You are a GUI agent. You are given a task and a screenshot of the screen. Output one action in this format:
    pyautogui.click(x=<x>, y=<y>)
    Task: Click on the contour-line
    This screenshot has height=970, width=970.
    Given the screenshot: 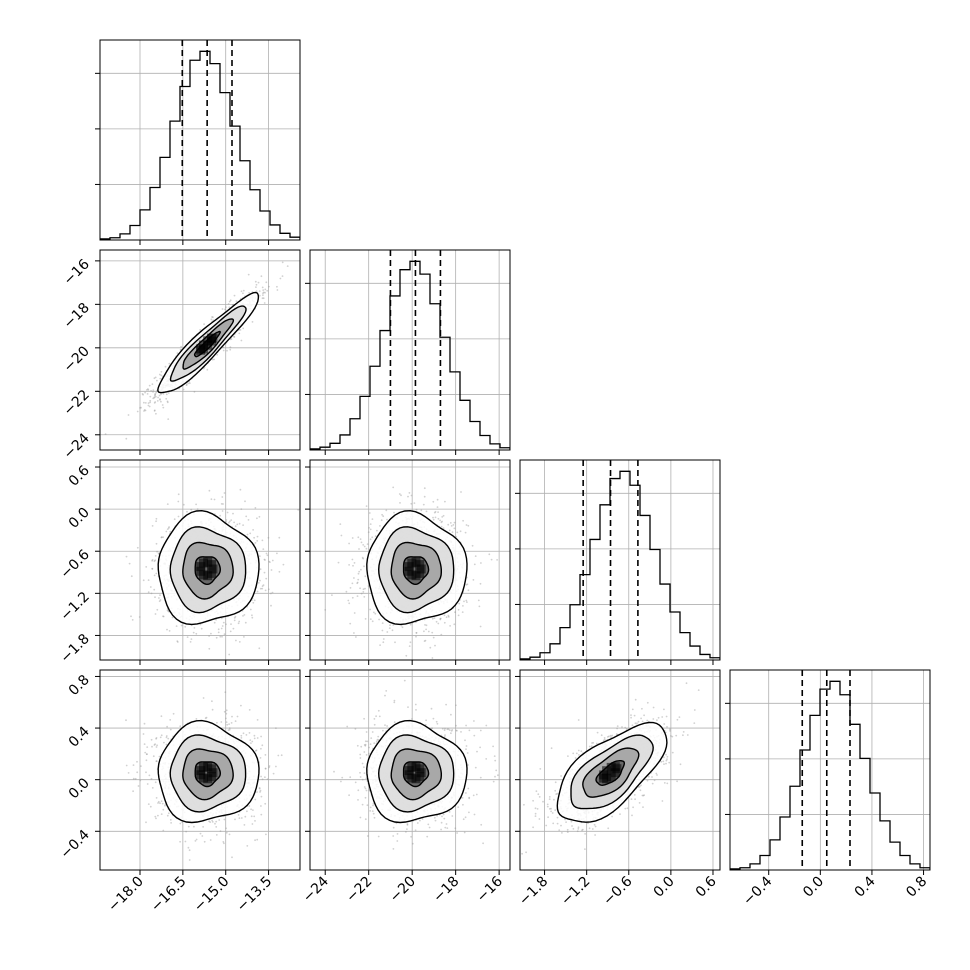 What is the action you would take?
    pyautogui.click(x=208, y=567)
    